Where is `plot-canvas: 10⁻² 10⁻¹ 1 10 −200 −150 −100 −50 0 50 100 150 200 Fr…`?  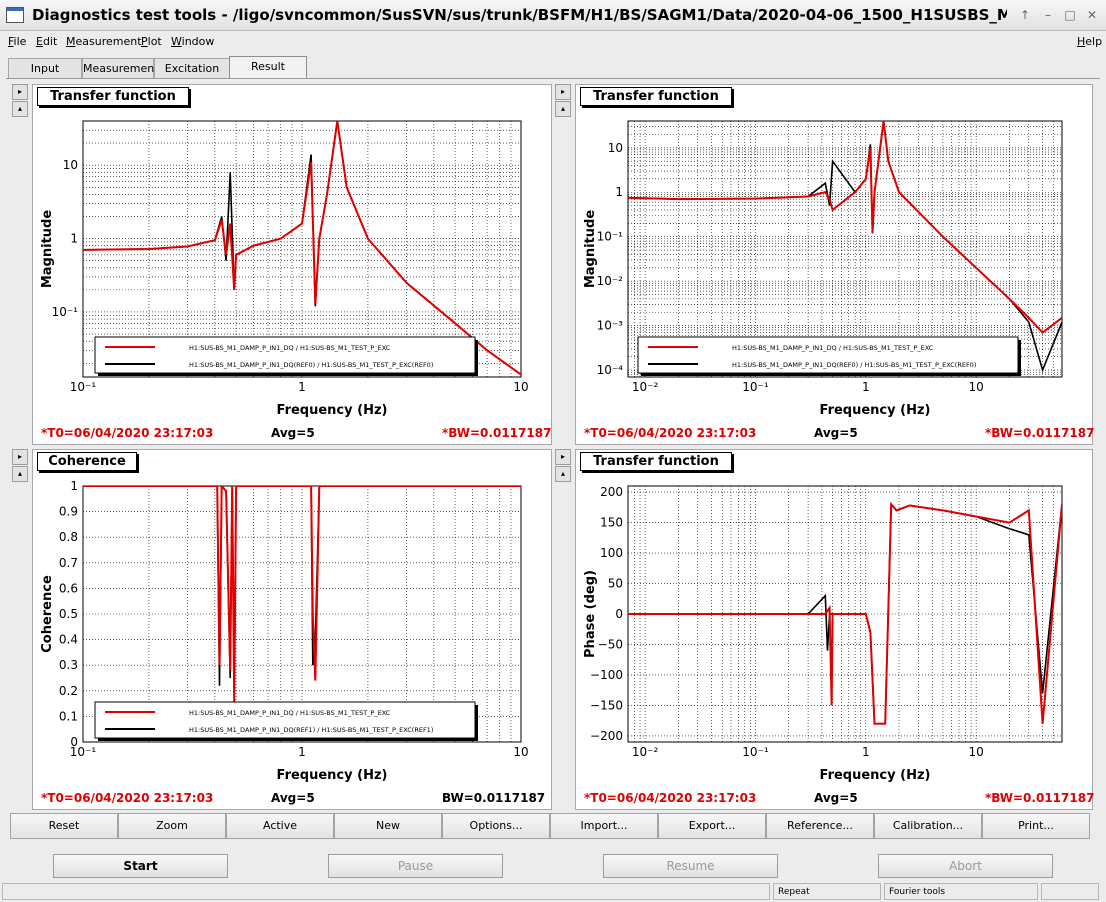 plot-canvas: 10⁻² 10⁻¹ 1 10 −200 −150 −100 −50 0 50 100 150 200 Fr… is located at coordinates (823, 634).